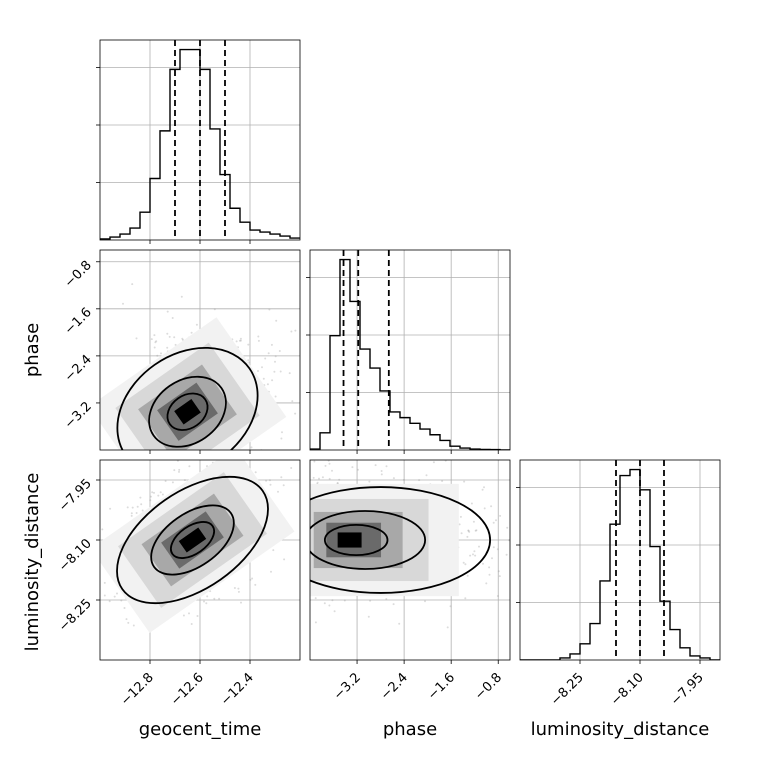 Image resolution: width=760 pixels, height=760 pixels. I want to click on ylabel-phase: phase, so click(32, 350).